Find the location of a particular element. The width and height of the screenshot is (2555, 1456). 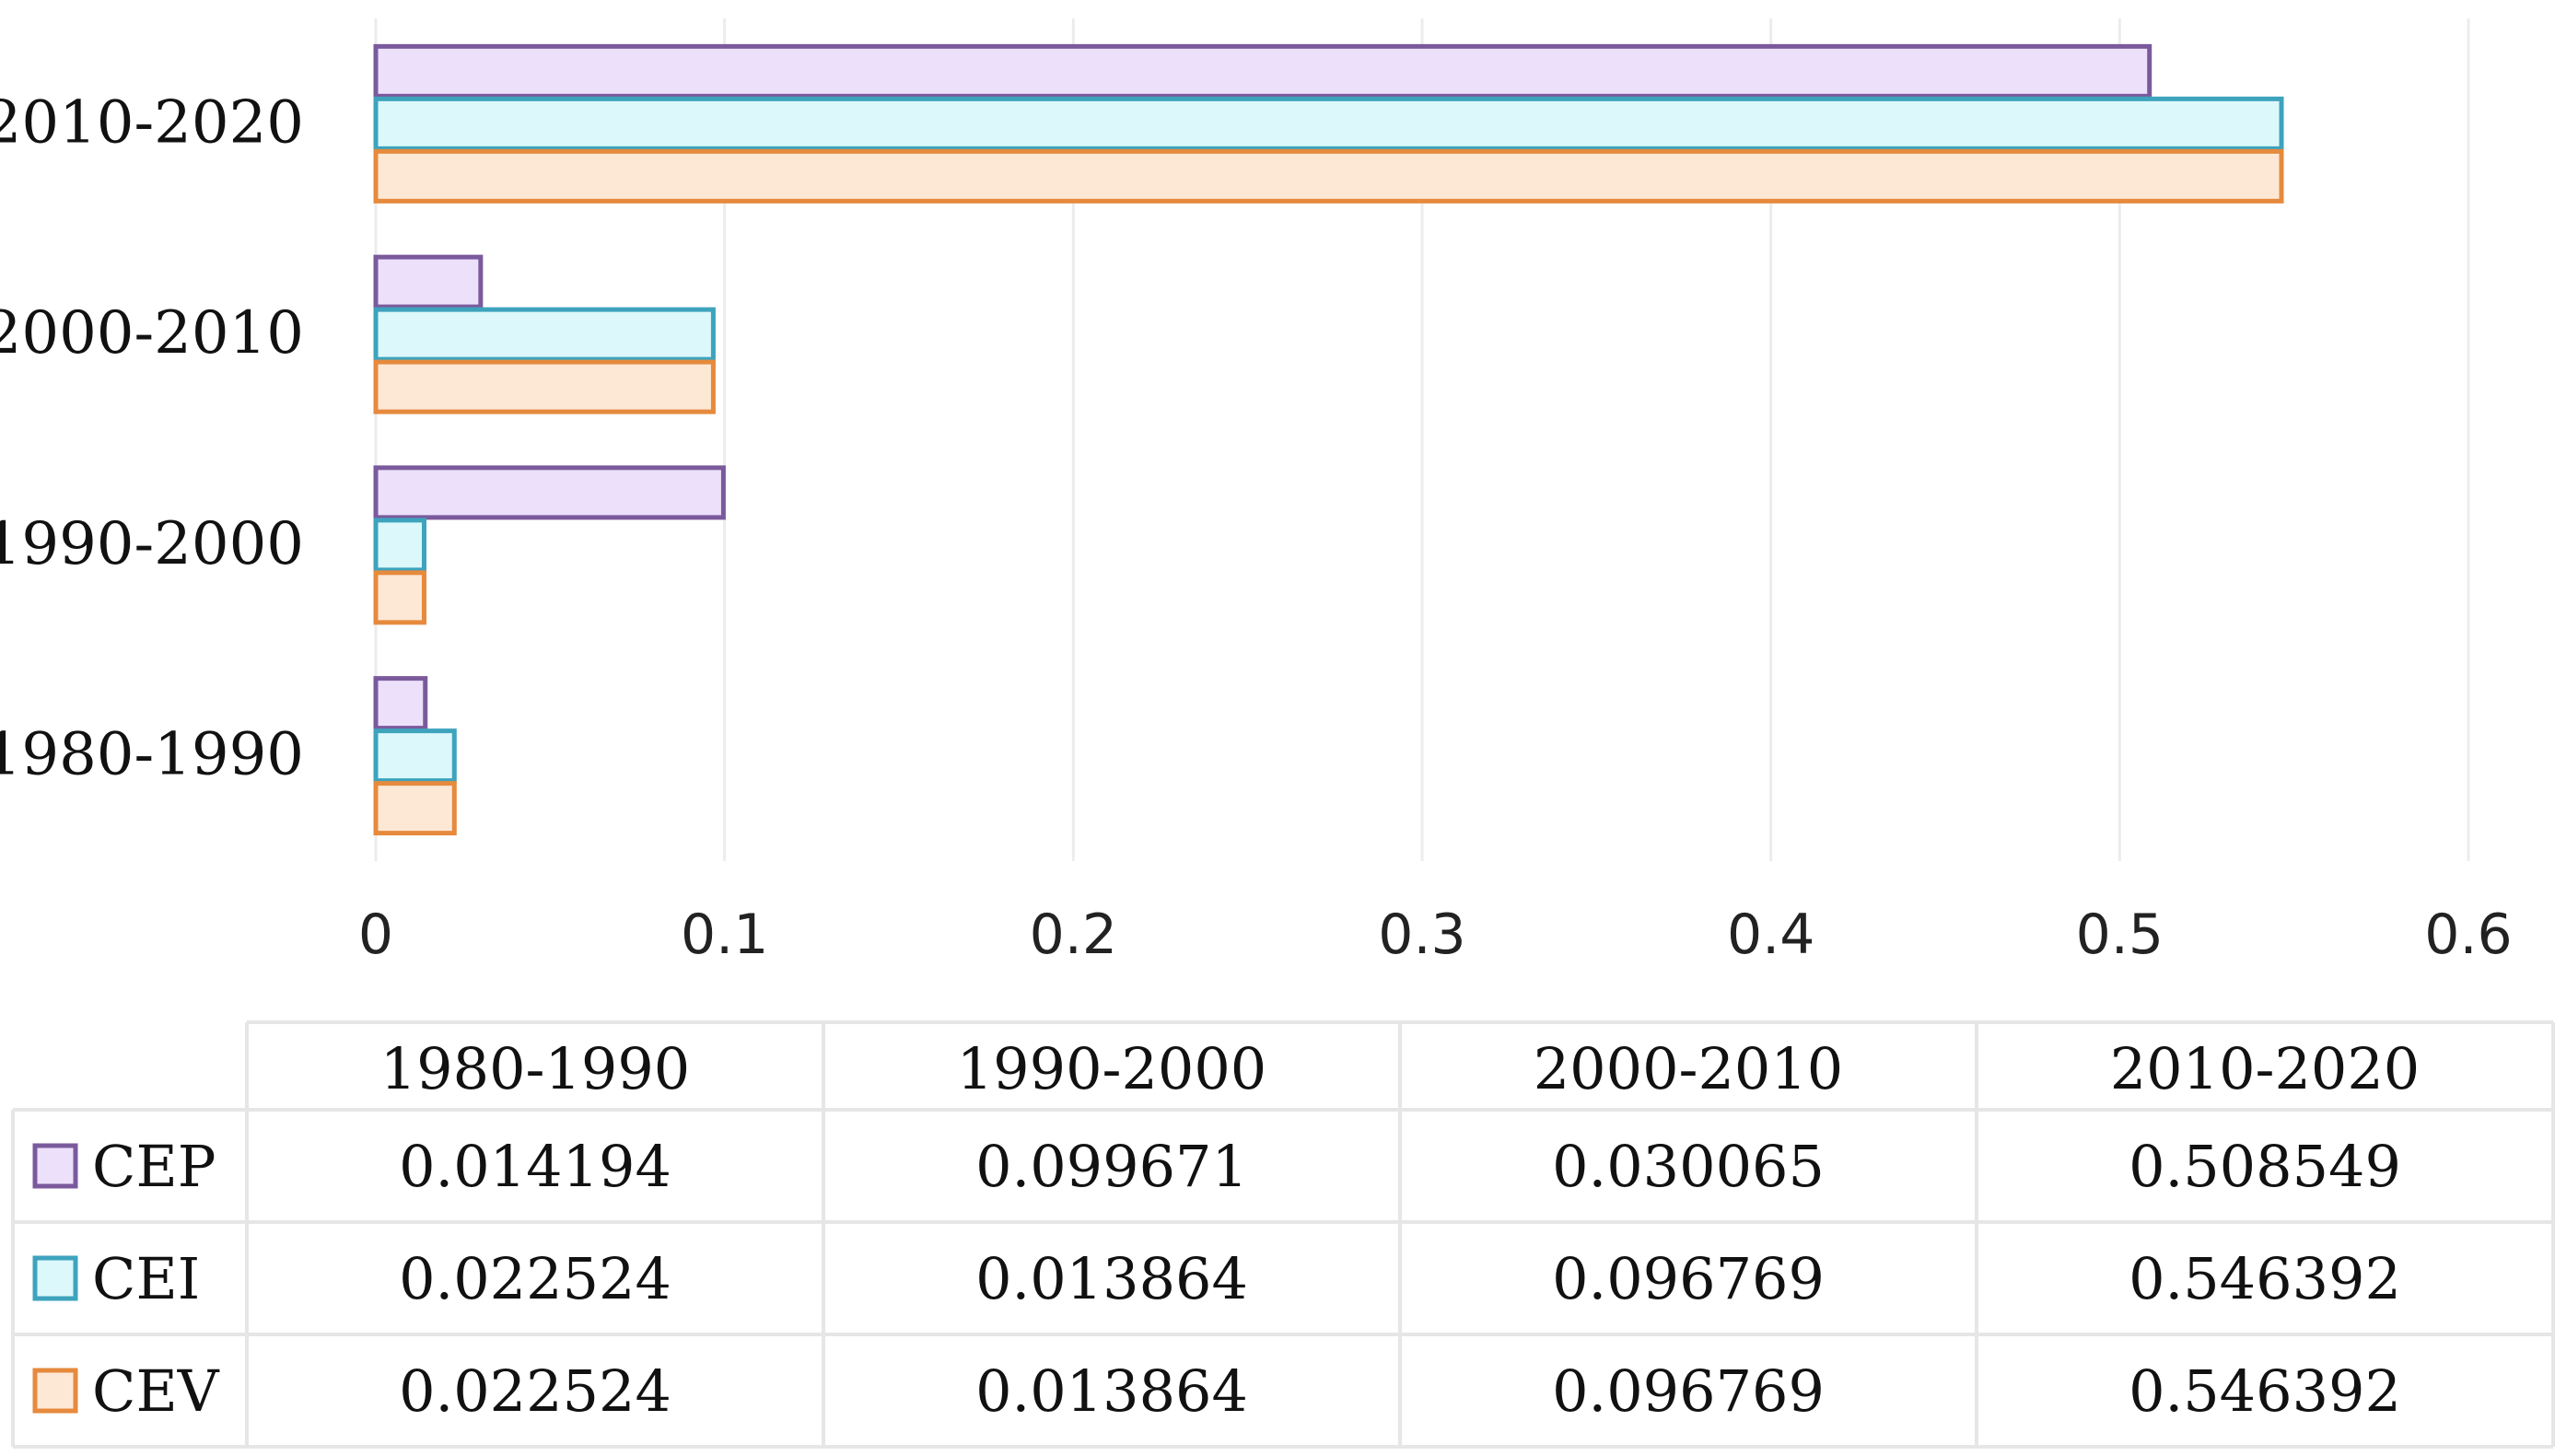

table-cell: 0.508549 is located at coordinates (2265, 1166).